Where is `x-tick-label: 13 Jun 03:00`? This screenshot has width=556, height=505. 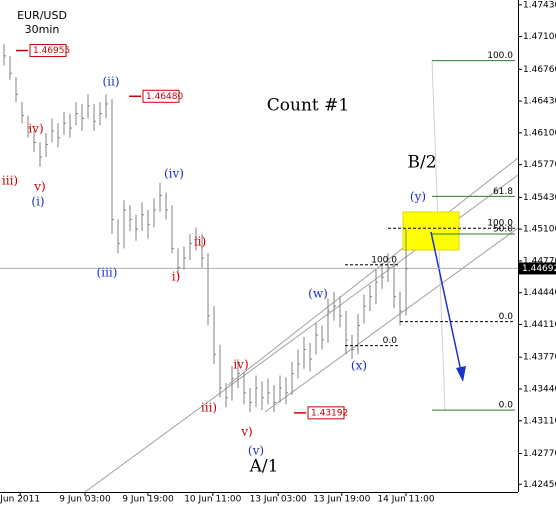
x-tick-label: 13 Jun 03:00 is located at coordinates (278, 500).